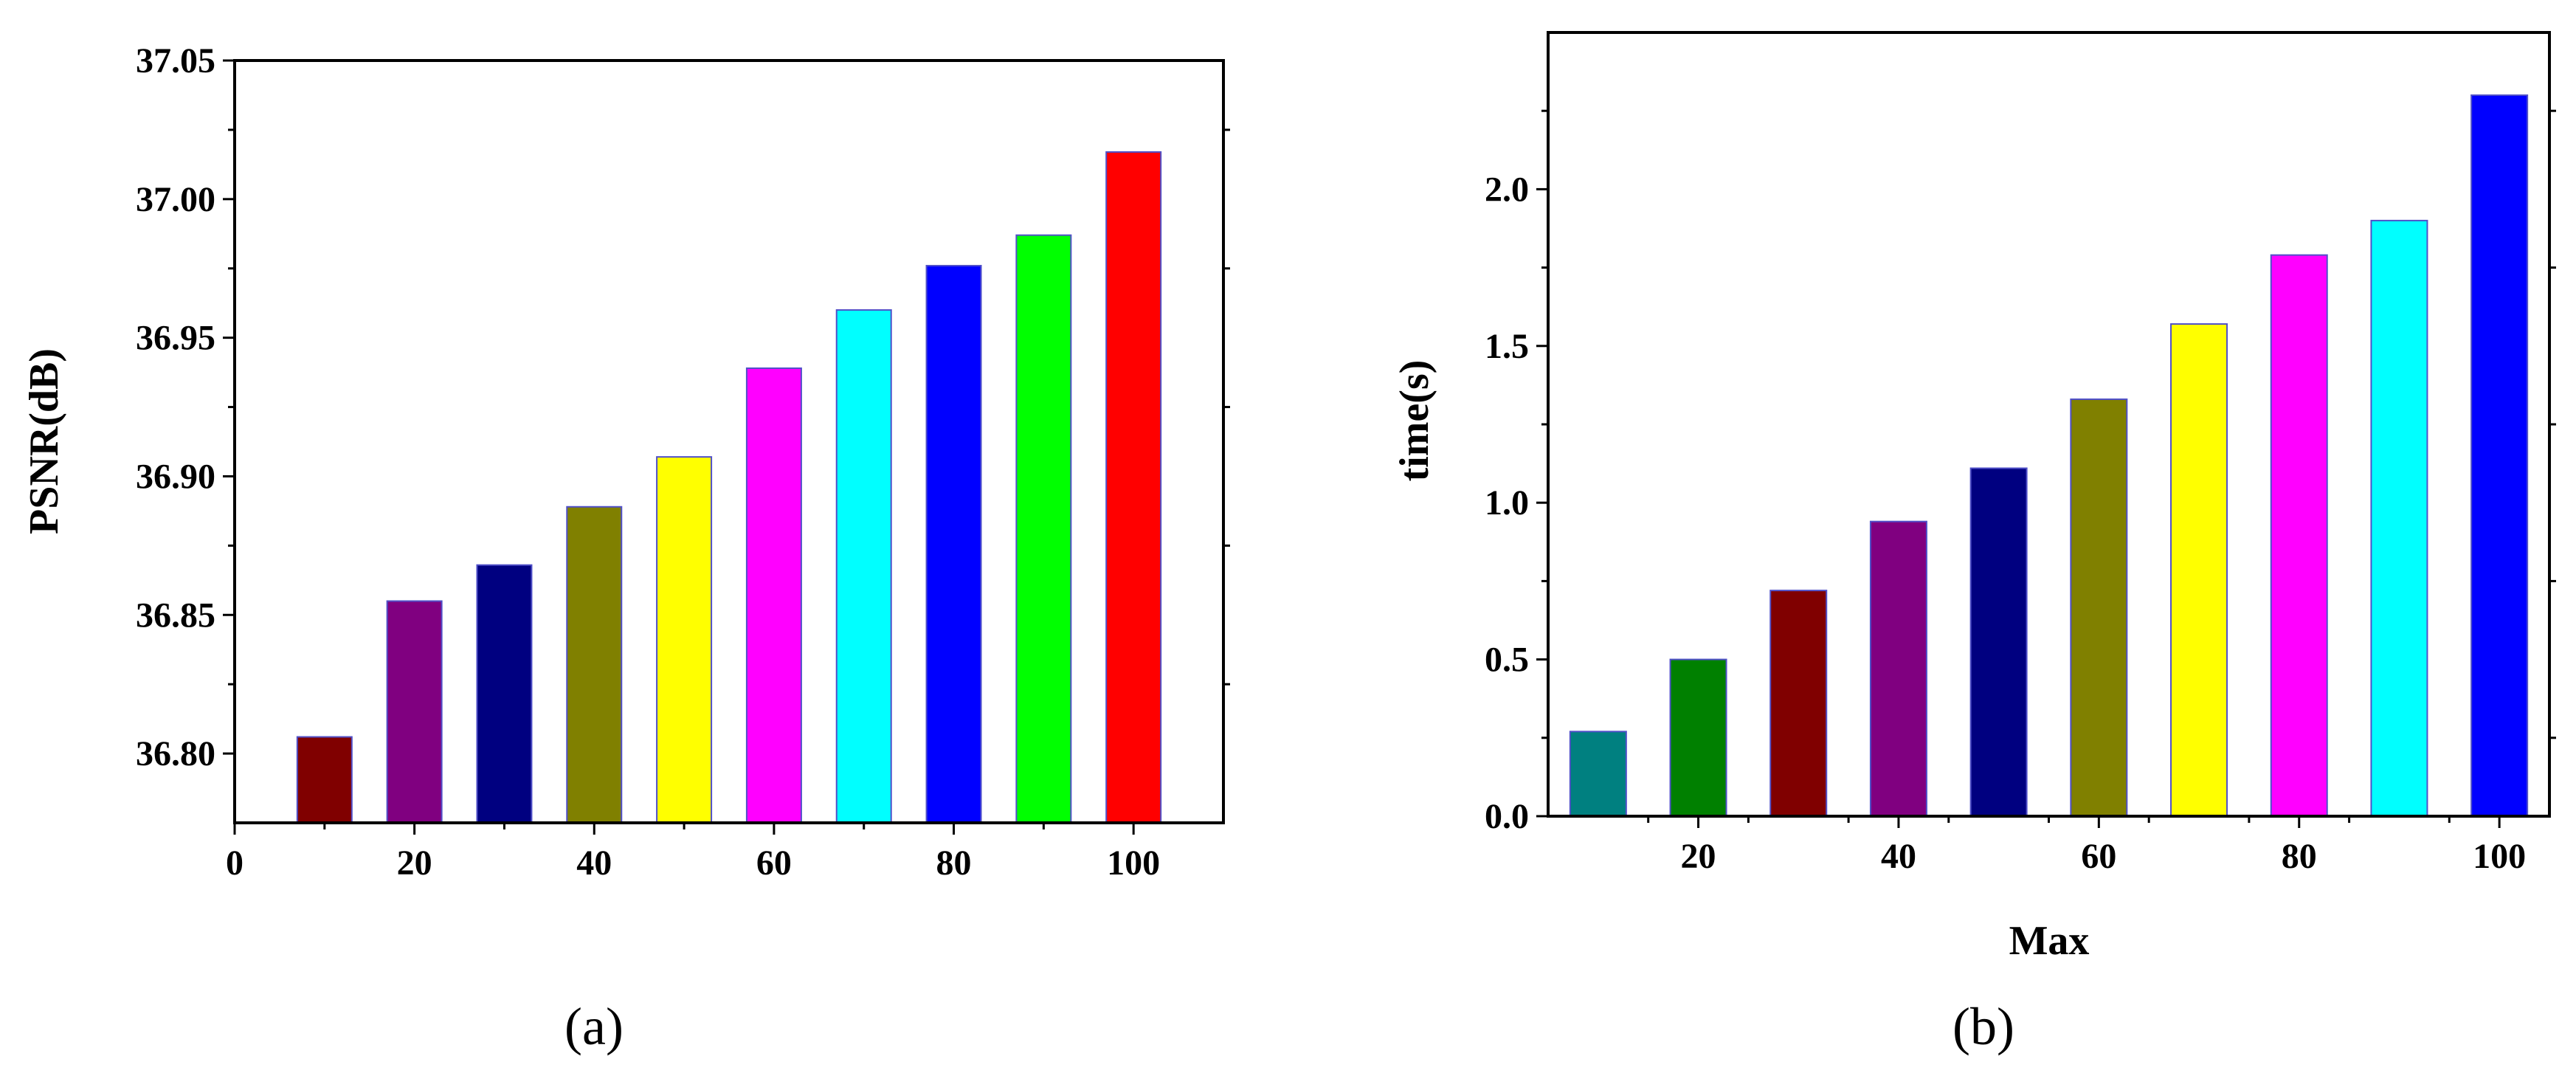 The width and height of the screenshot is (2576, 1073). I want to click on y-tick-label: 0.5, so click(1507, 660).